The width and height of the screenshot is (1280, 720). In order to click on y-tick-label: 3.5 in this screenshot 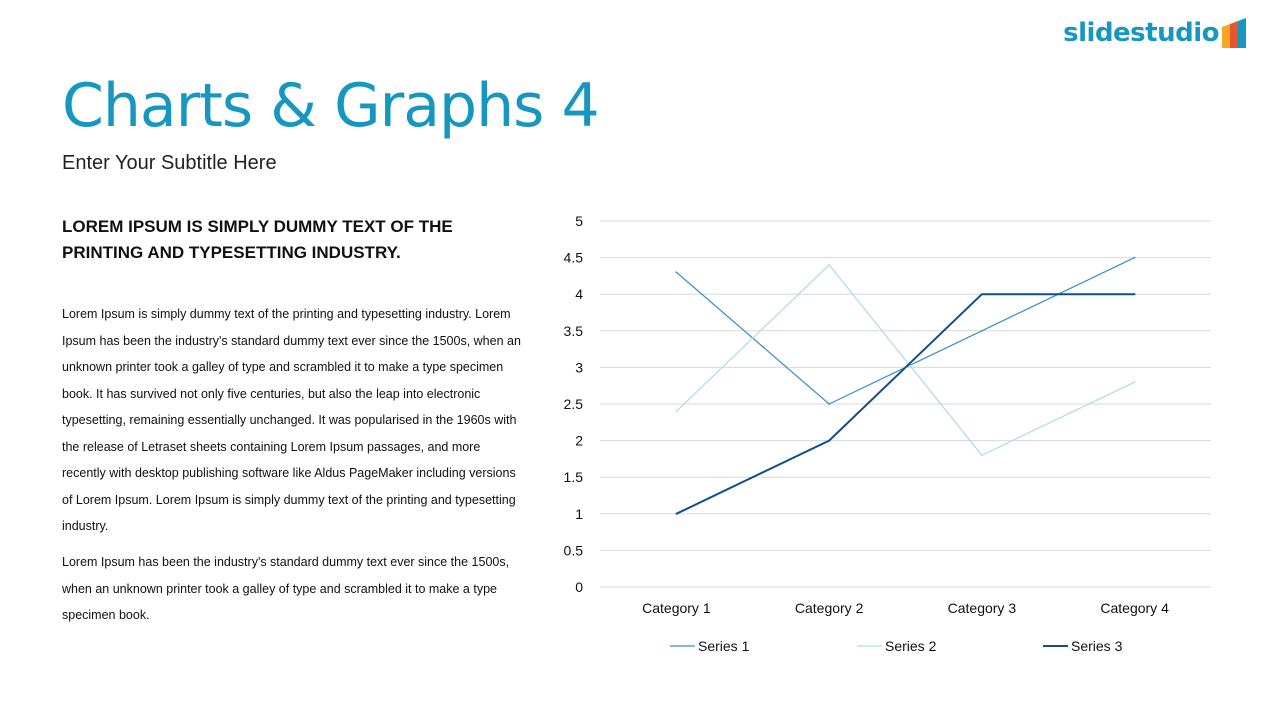, I will do `click(574, 331)`.